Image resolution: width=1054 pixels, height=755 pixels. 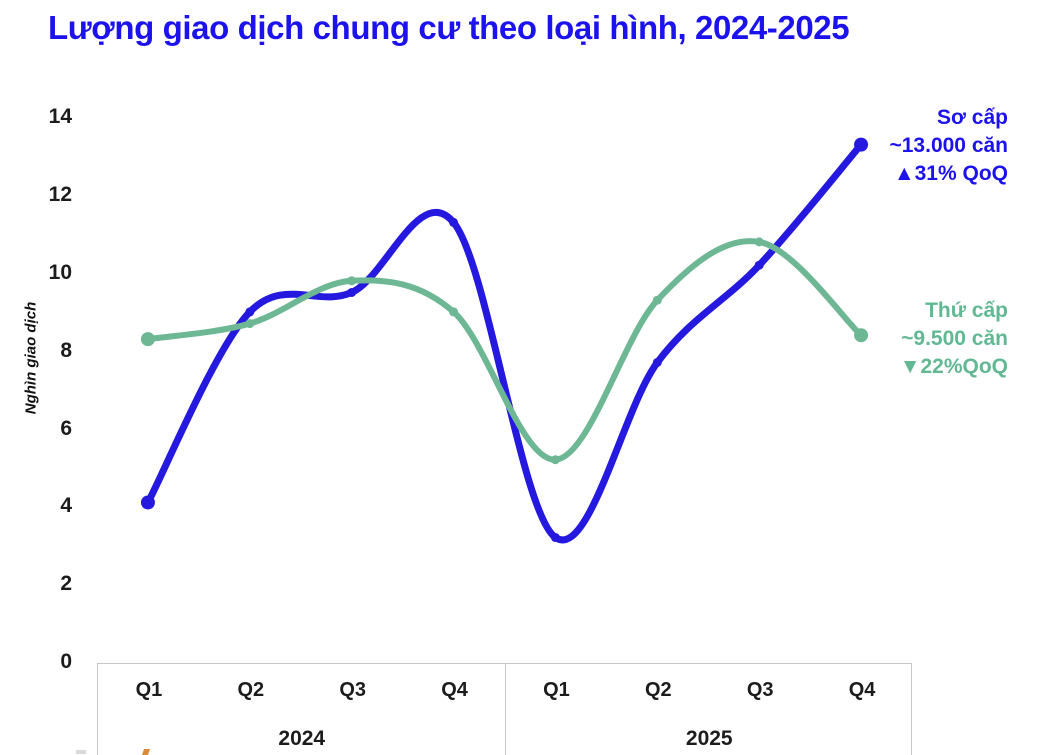 I want to click on y-tick-label: 2, so click(x=66, y=584).